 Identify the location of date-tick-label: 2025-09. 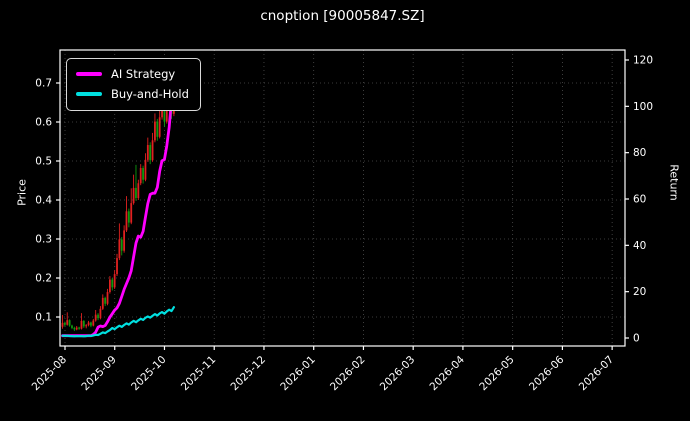
(99, 374).